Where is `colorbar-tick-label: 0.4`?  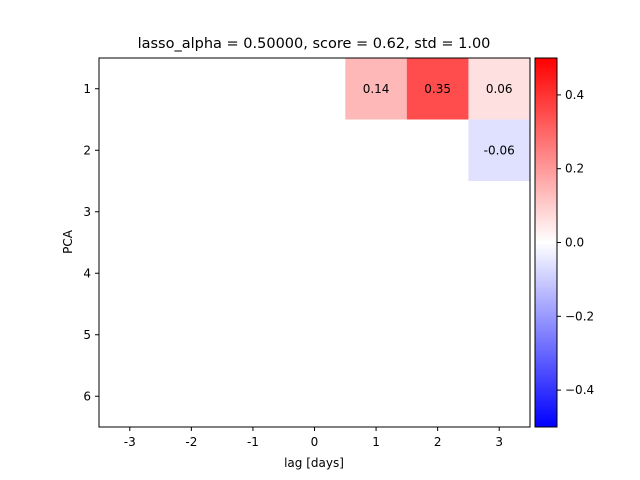 colorbar-tick-label: 0.4 is located at coordinates (574, 95).